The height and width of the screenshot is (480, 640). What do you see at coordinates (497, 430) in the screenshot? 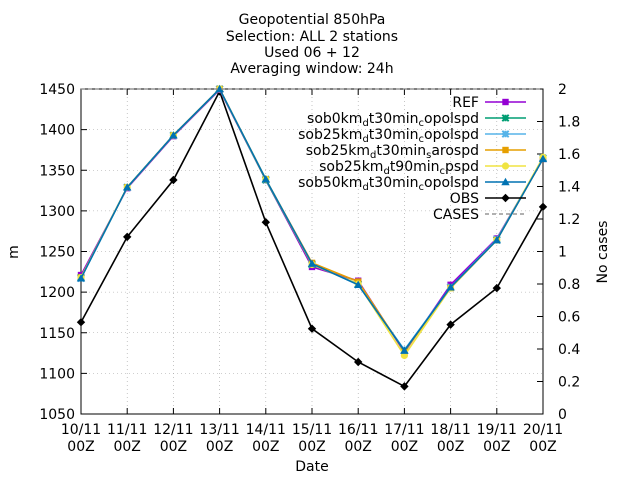
I see `x-tick-label-date: 19/11` at bounding box center [497, 430].